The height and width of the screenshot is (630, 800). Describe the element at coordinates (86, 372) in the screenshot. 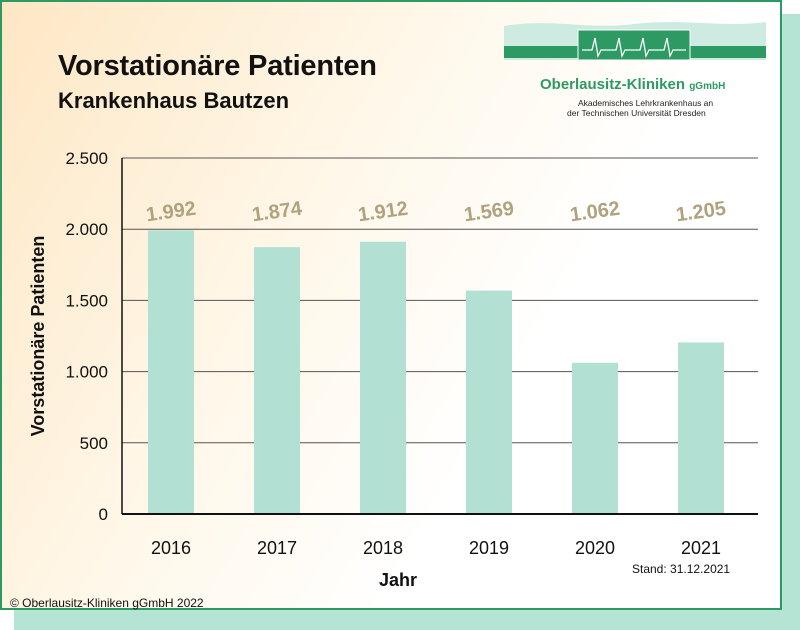

I see `y-tick-label: 1.000` at that location.